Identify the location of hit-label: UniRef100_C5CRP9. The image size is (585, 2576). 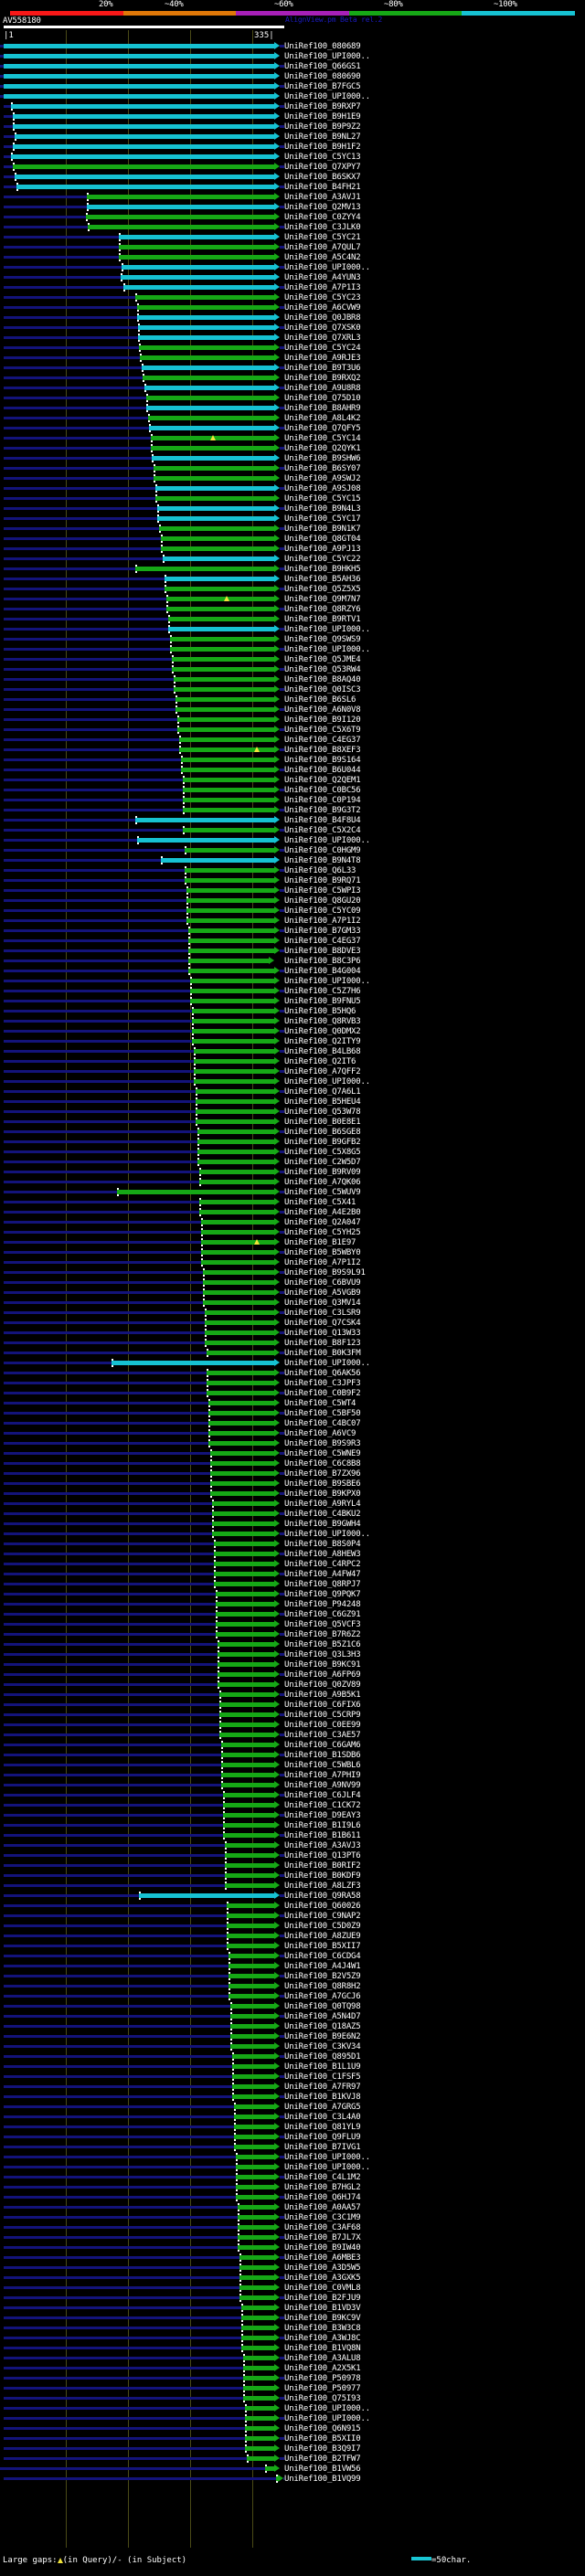
(323, 1715).